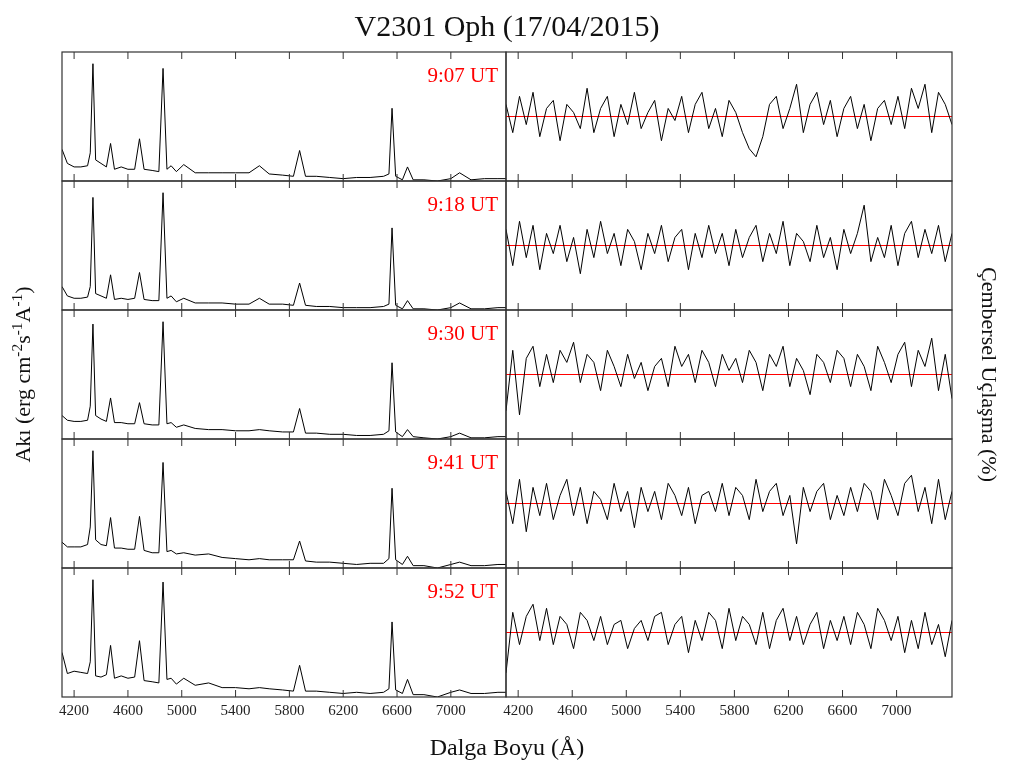  Describe the element at coordinates (507, 26) in the screenshot. I see `chart-title: V2301 Oph (17/04/2015)` at that location.